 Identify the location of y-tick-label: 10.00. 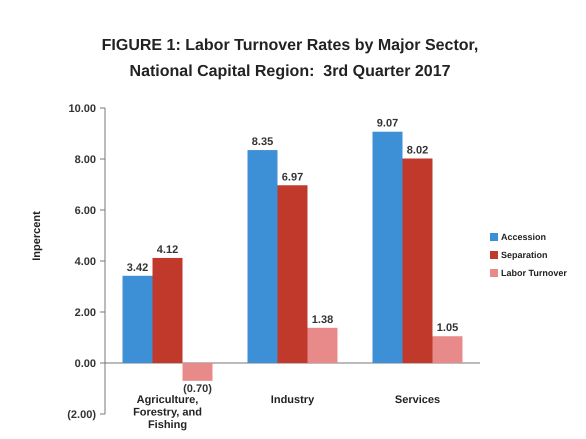
(82, 109).